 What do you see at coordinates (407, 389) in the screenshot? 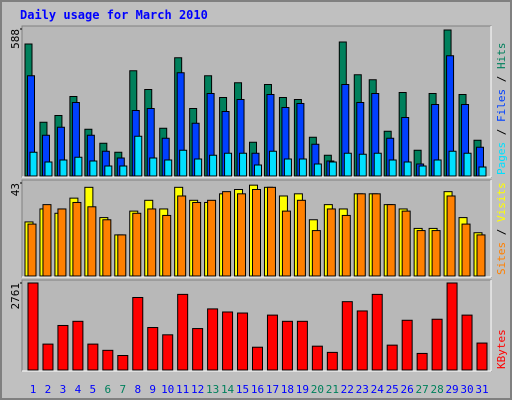
I see `x-tick-label: 26` at bounding box center [407, 389].